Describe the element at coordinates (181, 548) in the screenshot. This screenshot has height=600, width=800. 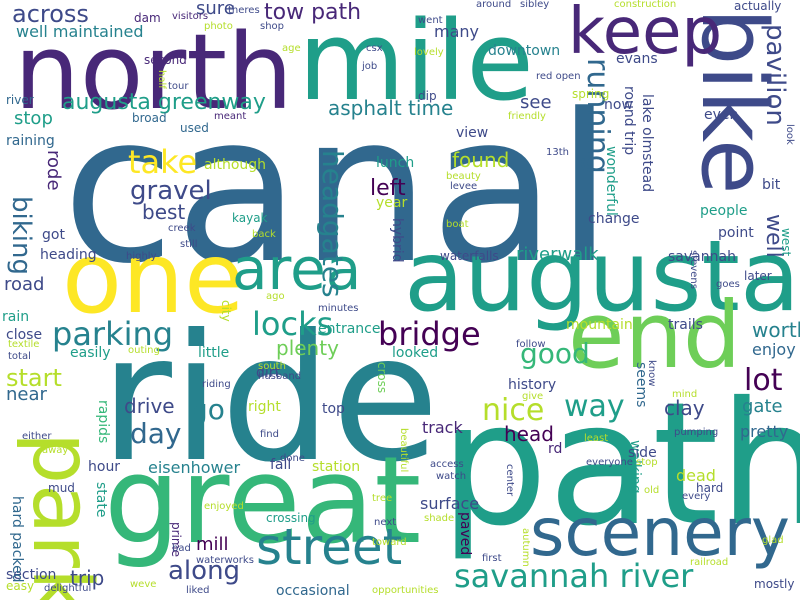
I see `cloud-word: bad` at that location.